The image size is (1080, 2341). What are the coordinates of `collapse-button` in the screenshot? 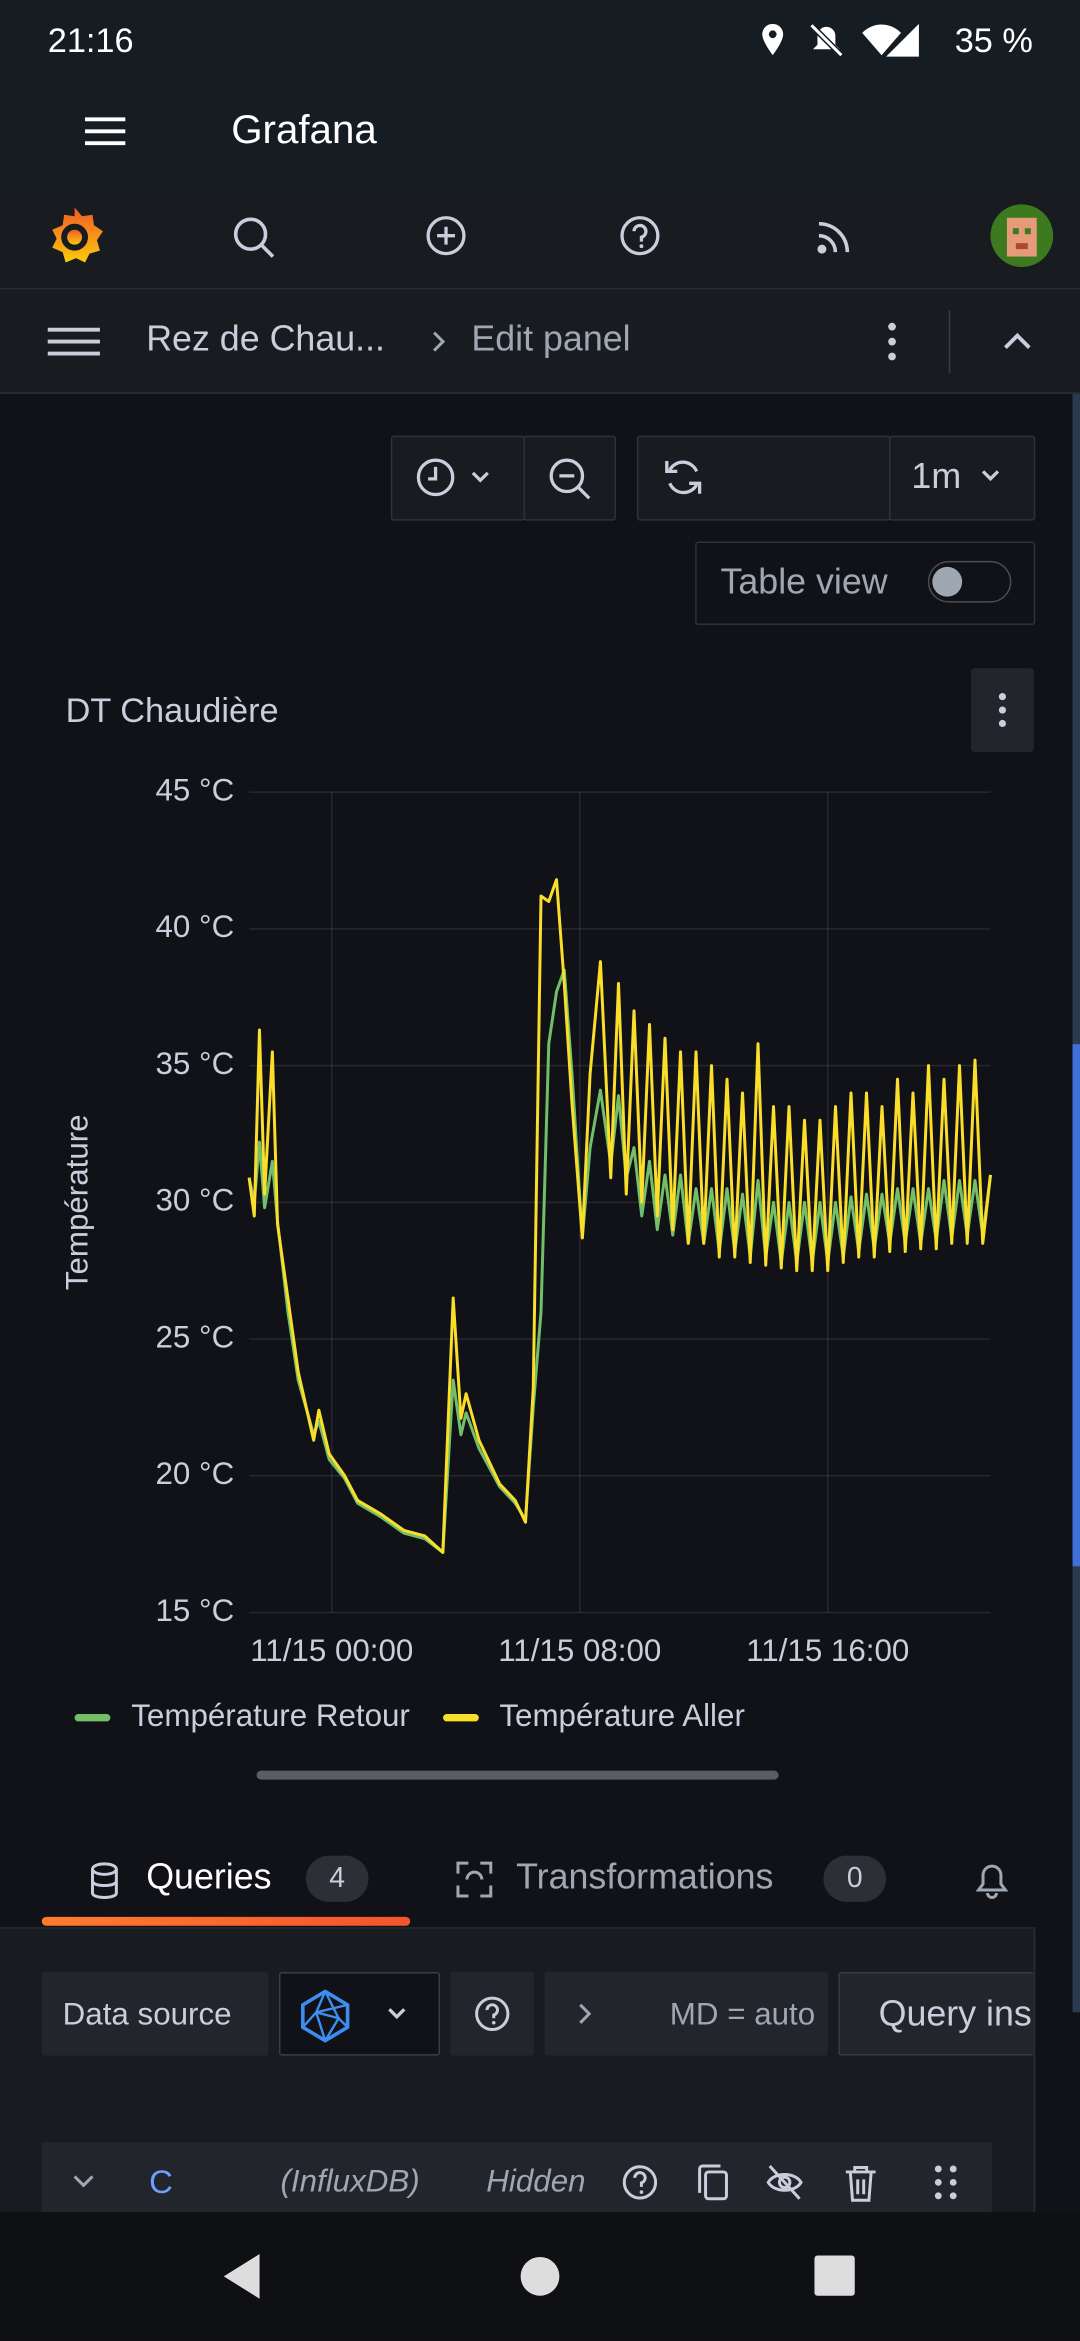 It's located at (1017, 341).